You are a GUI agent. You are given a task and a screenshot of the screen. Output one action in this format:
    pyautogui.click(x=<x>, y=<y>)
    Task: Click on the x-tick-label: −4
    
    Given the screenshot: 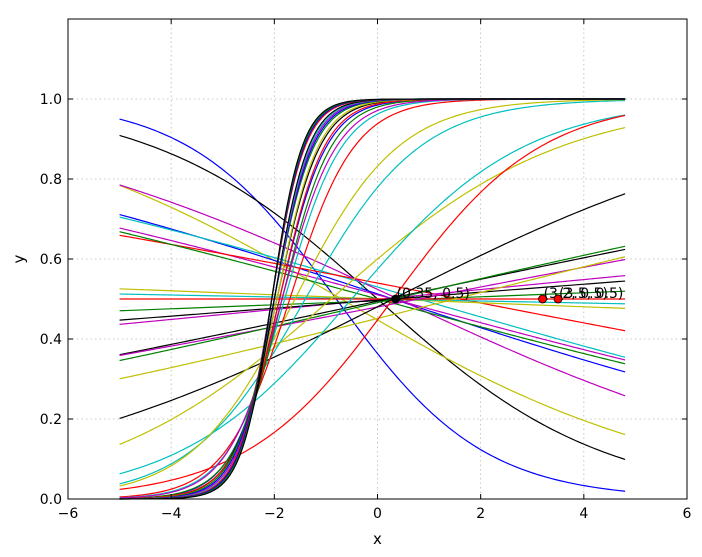 What is the action you would take?
    pyautogui.click(x=171, y=514)
    